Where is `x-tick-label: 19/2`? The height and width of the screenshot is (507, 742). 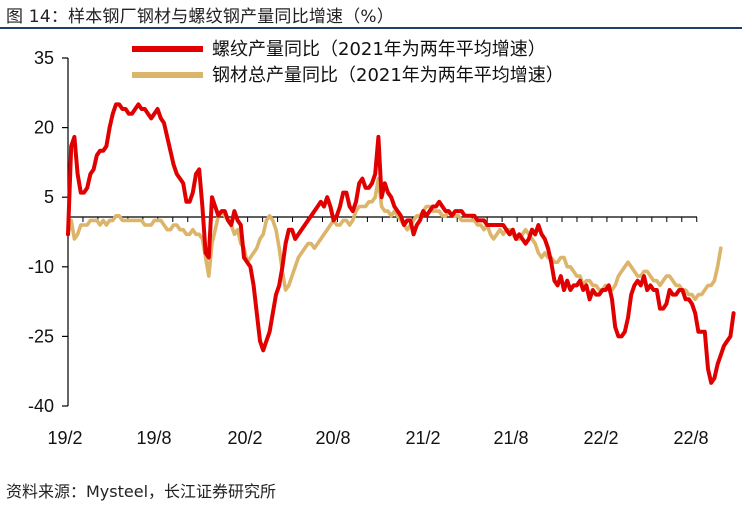 x-tick-label: 19/2 is located at coordinates (64, 438).